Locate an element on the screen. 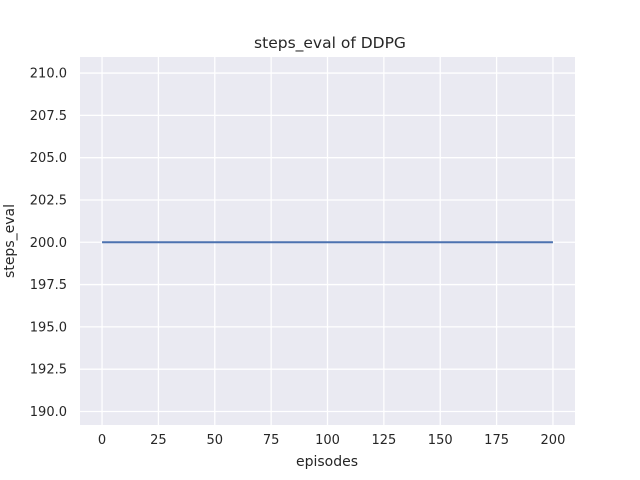  y-tick-label: 210.0 is located at coordinates (48, 74).